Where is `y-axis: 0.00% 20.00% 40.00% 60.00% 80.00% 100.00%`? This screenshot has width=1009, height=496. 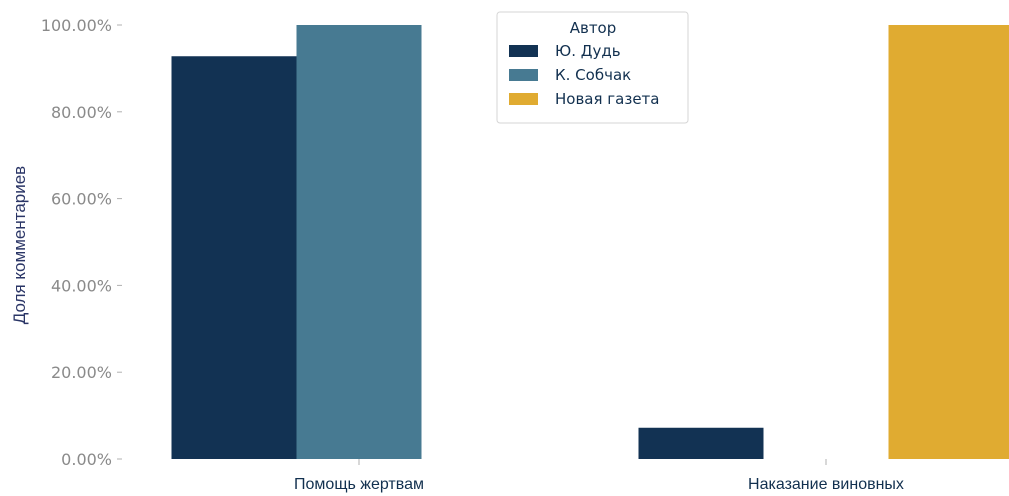
y-axis: 0.00% 20.00% 40.00% 60.00% 80.00% 100.00% is located at coordinates (81, 242).